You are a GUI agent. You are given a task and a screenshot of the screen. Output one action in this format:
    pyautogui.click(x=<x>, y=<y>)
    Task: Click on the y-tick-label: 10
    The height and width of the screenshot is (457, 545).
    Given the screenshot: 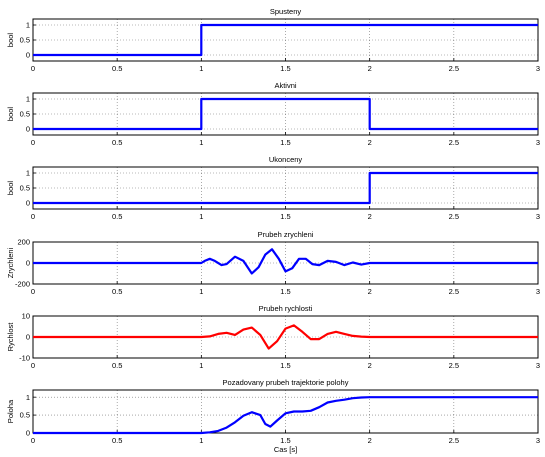 What is the action you would take?
    pyautogui.click(x=26, y=316)
    